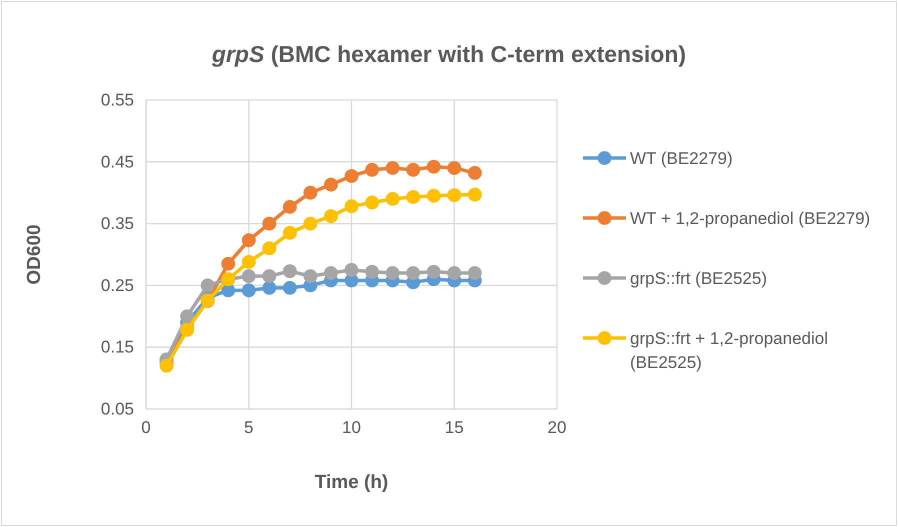  I want to click on x-tick-label: 10, so click(351, 428).